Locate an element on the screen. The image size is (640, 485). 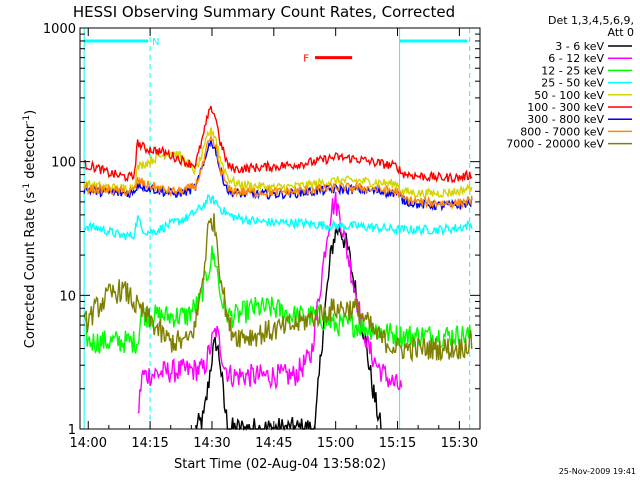
legend-header-0: Det 1,3,4,5,6,9, is located at coordinates (591, 20).